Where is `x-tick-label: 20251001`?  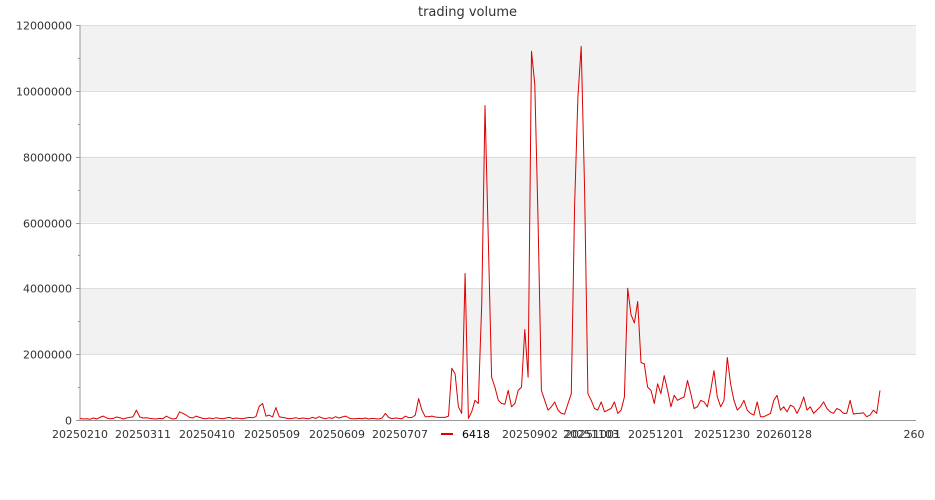 x-tick-label: 20251001 is located at coordinates (593, 434).